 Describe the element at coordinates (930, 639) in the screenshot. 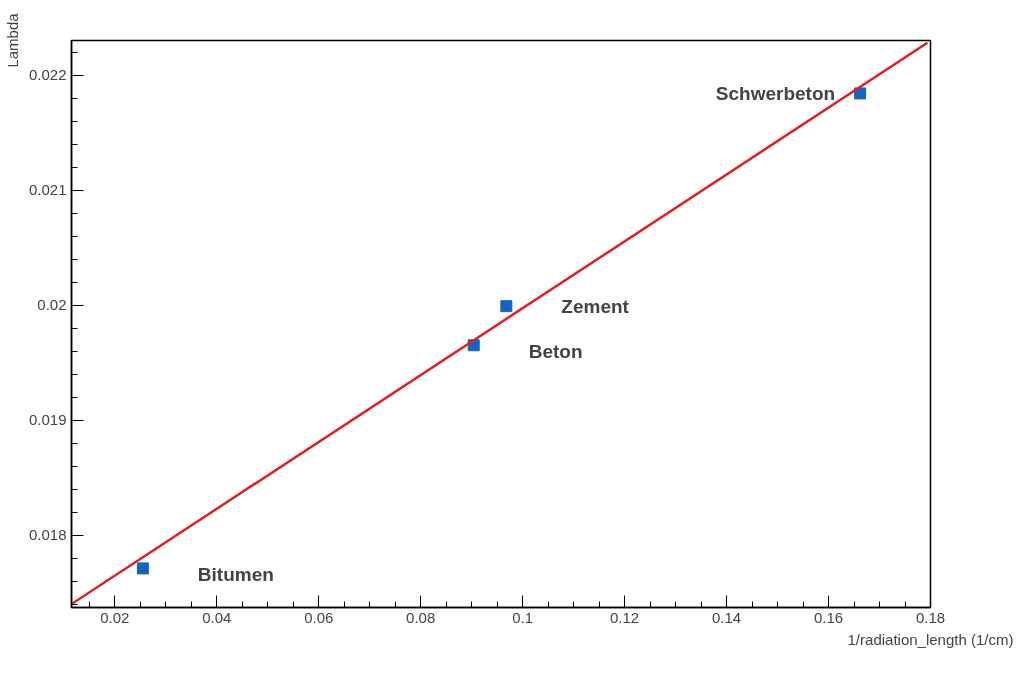

I see `x-axis-title: 1/radiation_length (1/cm)` at that location.